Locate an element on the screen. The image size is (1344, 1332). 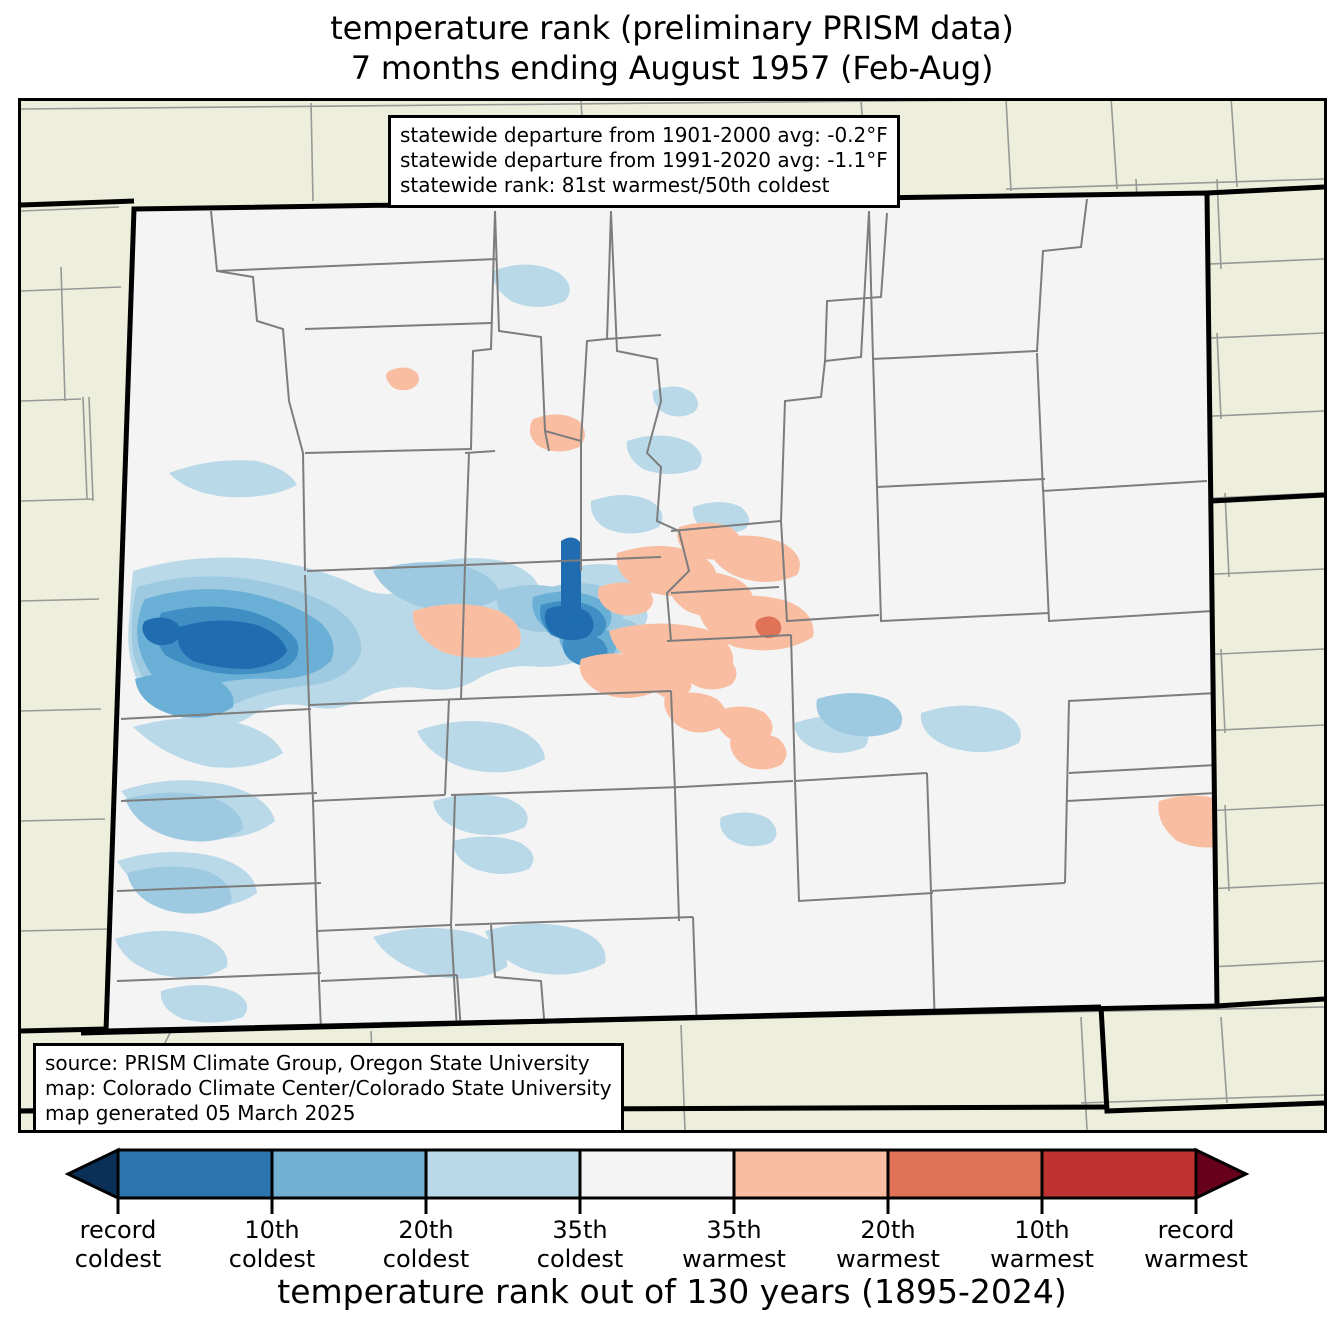
title-line-2: 7 months ending August 1957 (Feb-Aug) is located at coordinates (672, 68).